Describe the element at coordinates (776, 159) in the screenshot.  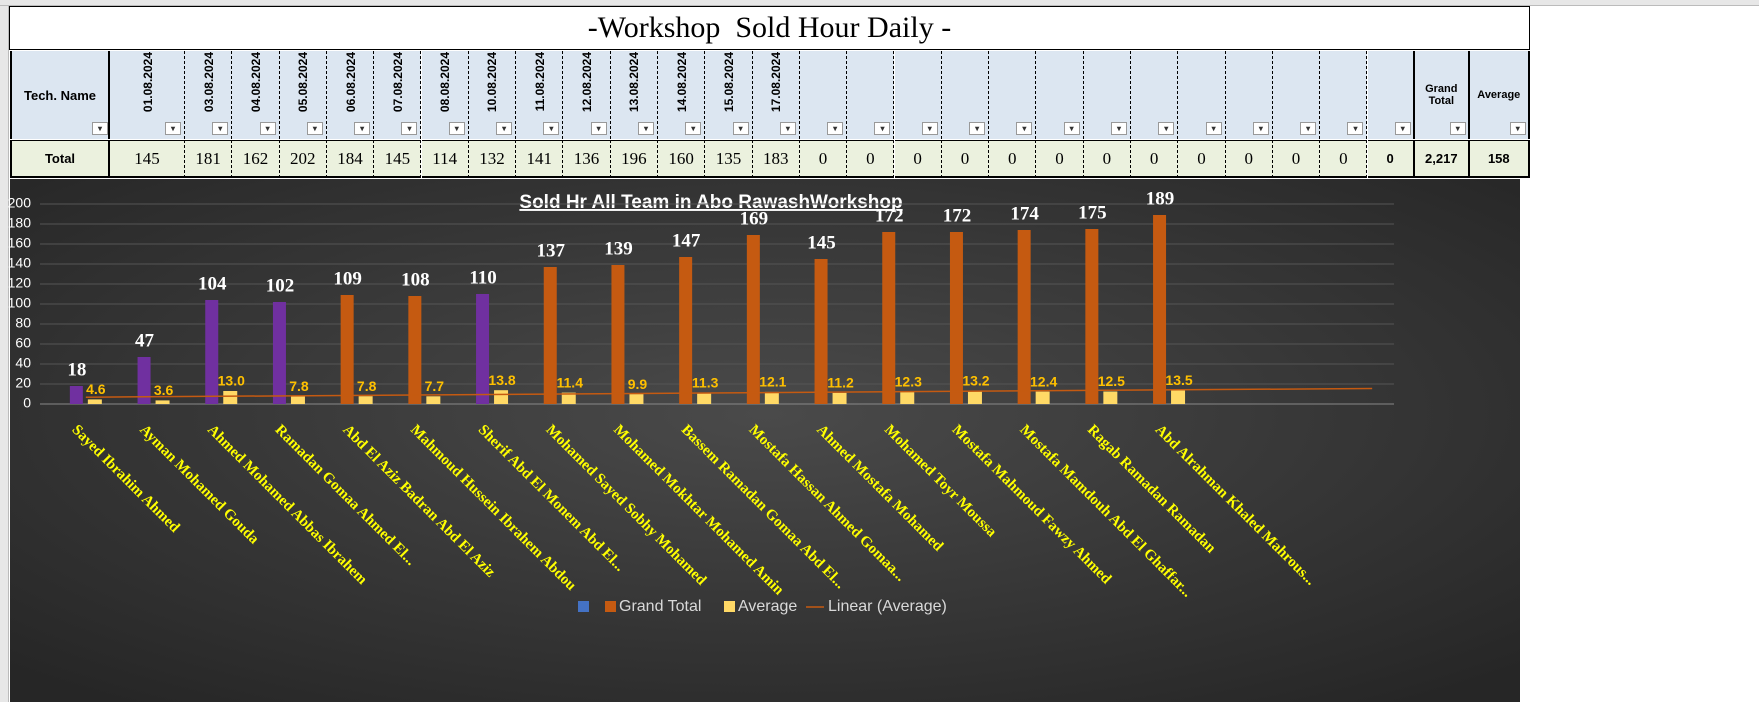
I see `total-cell: 183` at that location.